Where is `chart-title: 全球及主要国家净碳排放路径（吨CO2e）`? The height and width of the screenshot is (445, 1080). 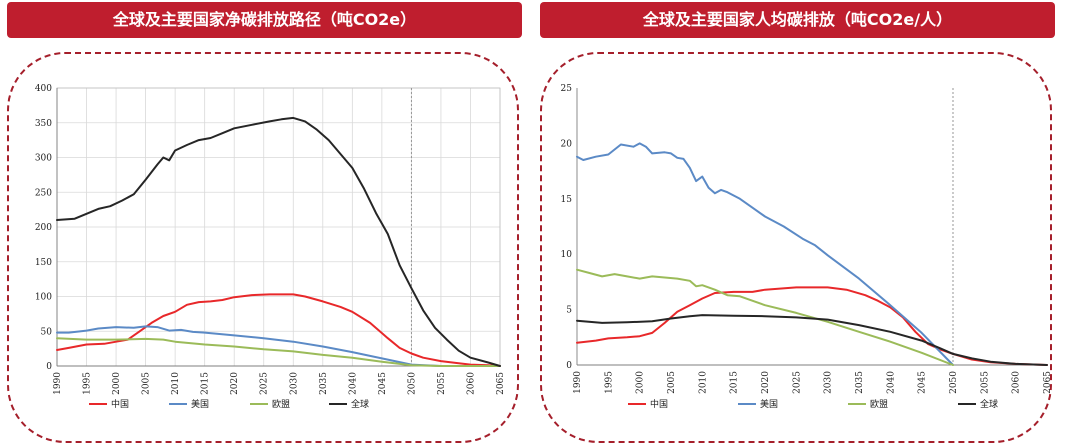 chart-title: 全球及主要国家净碳排放路径（吨CO2e） is located at coordinates (264, 20).